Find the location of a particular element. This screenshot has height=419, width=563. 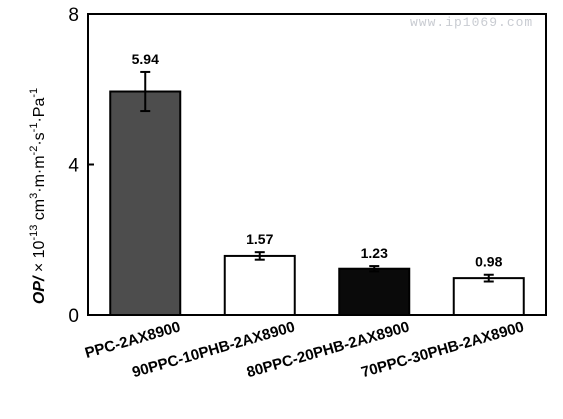

y-axis-label-symbol: OP/ is located at coordinates (39, 289).